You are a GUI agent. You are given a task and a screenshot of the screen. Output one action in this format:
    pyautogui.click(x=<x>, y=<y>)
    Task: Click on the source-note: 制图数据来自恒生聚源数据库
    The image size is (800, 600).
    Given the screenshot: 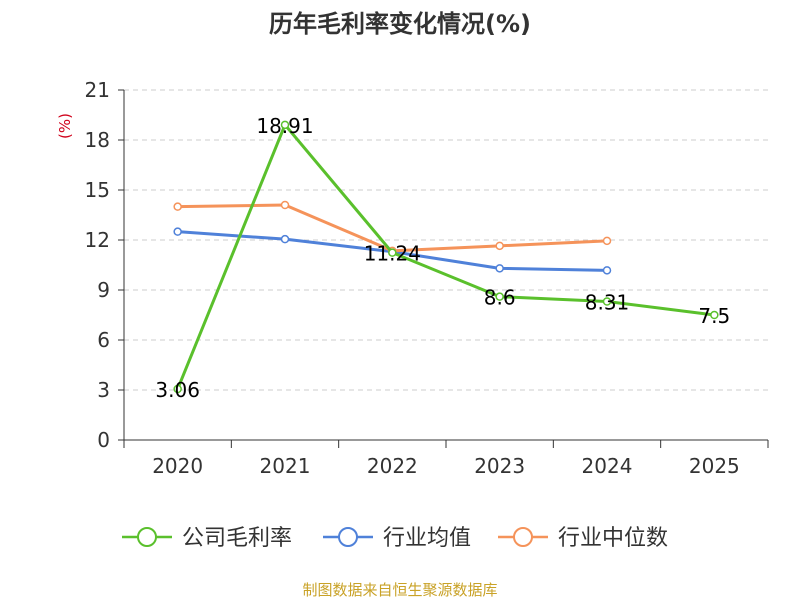 What is the action you would take?
    pyautogui.click(x=399, y=590)
    